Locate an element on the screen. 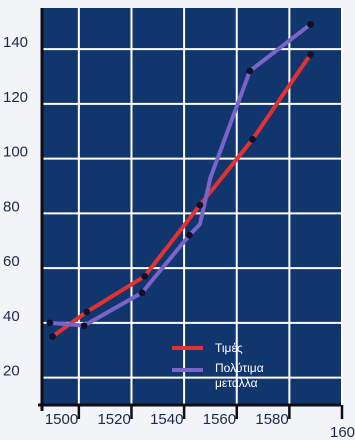 Image resolution: width=355 pixels, height=440 pixels. x-tick-label: 1560 is located at coordinates (219, 419).